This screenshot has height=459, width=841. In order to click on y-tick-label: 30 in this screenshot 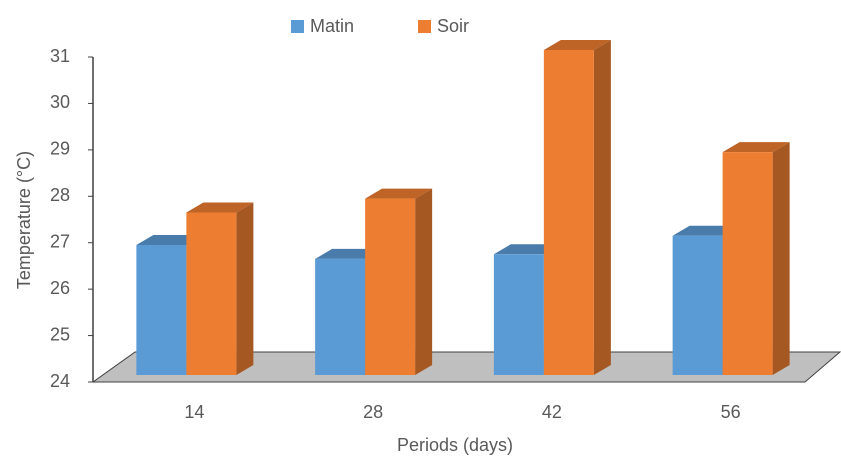, I will do `click(60, 102)`.